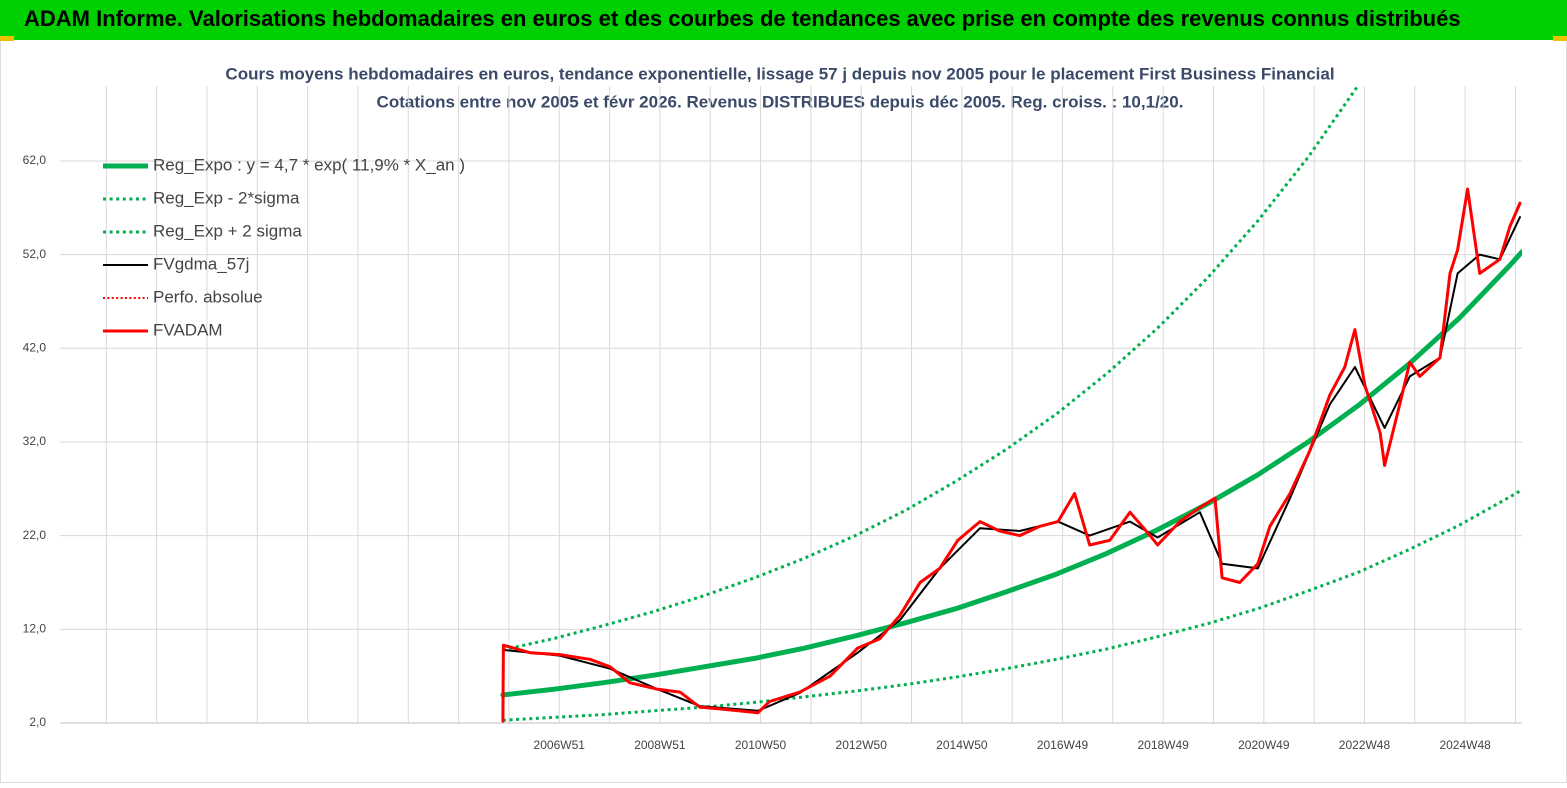 The height and width of the screenshot is (788, 1567). Describe the element at coordinates (226, 197) in the screenshot. I see `legend-label: Reg_Exp - 2*sigma` at that location.